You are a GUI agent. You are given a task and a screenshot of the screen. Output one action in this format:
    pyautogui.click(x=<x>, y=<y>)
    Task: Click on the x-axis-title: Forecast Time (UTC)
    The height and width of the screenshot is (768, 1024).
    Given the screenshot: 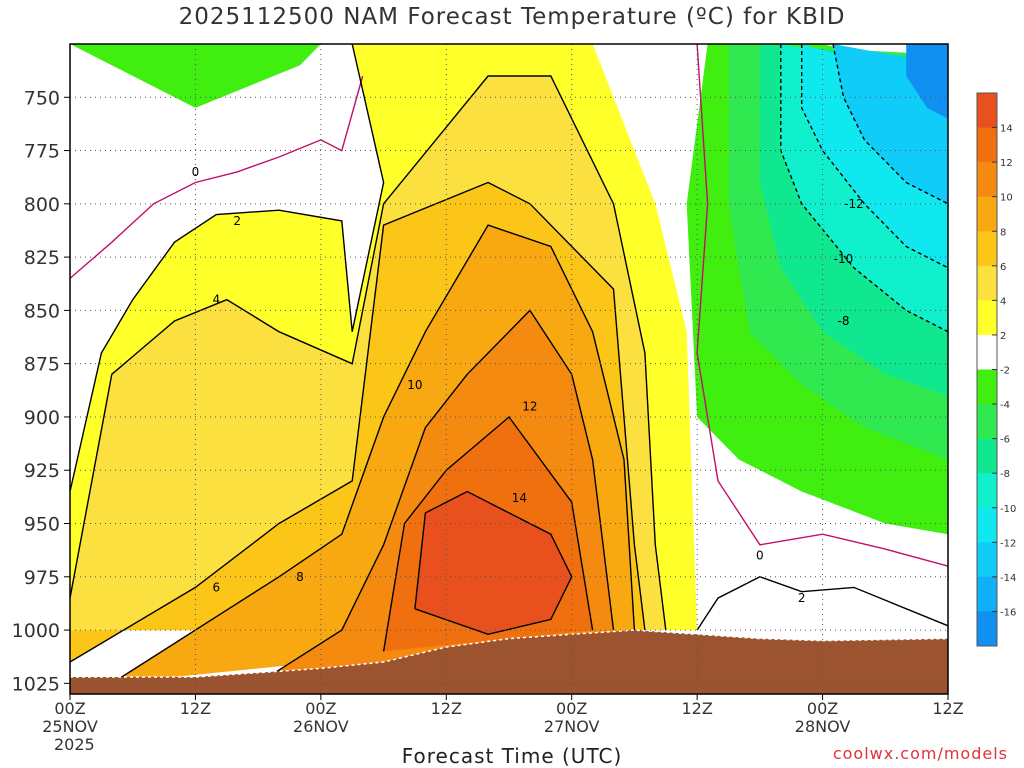 What is the action you would take?
    pyautogui.click(x=512, y=756)
    